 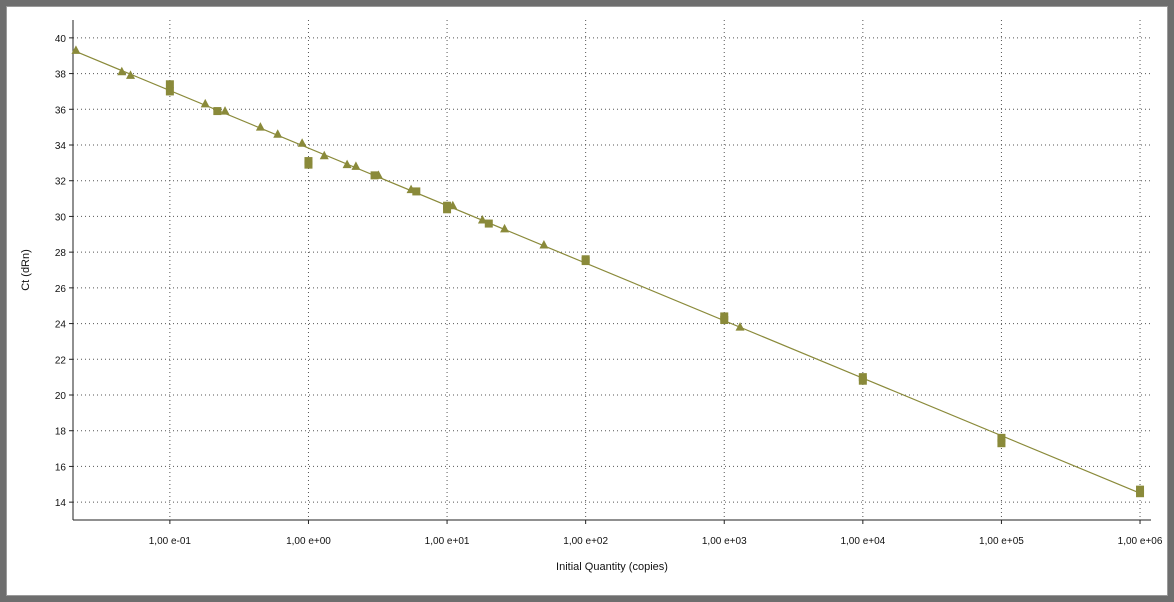 What do you see at coordinates (61, 432) in the screenshot?
I see `y-tick-label: 18` at bounding box center [61, 432].